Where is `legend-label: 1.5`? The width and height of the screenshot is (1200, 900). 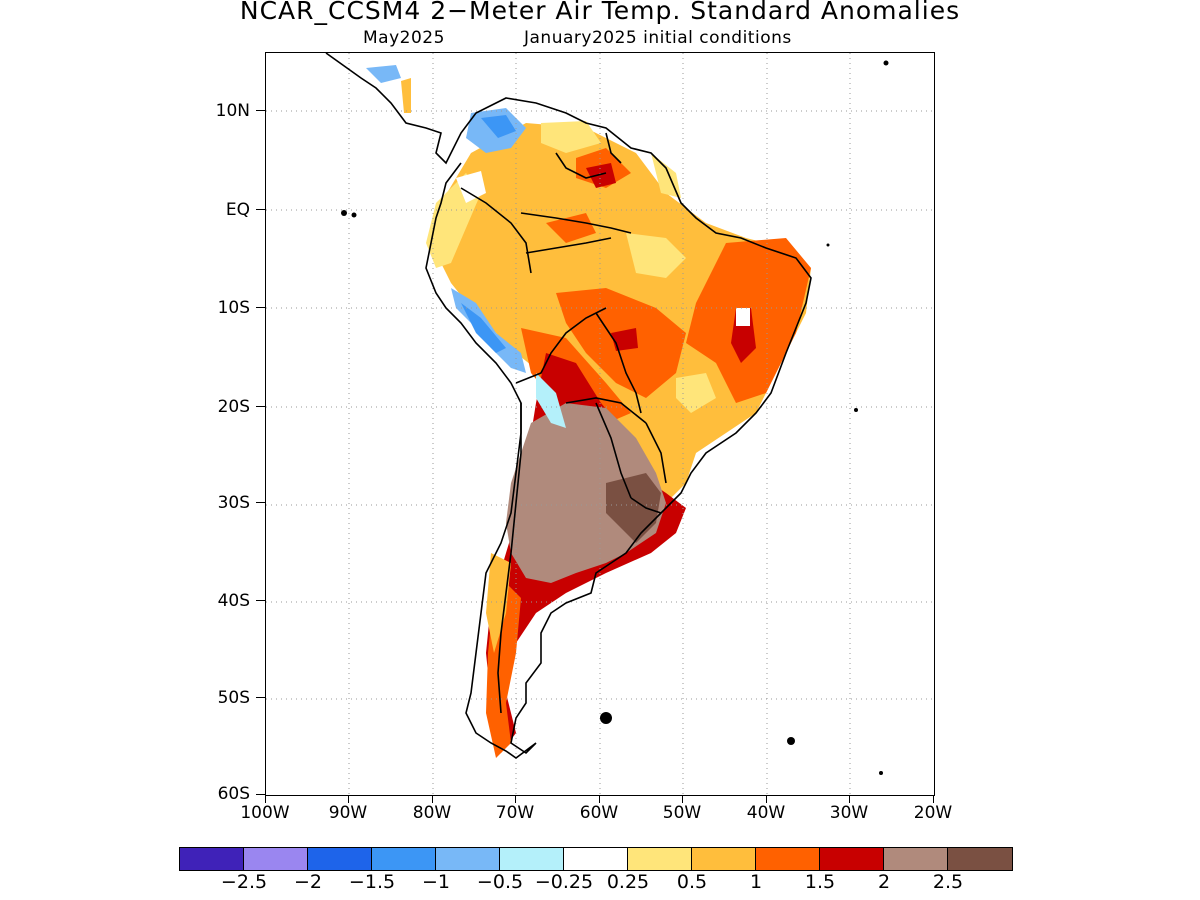 legend-label: 1.5 is located at coordinates (820, 882).